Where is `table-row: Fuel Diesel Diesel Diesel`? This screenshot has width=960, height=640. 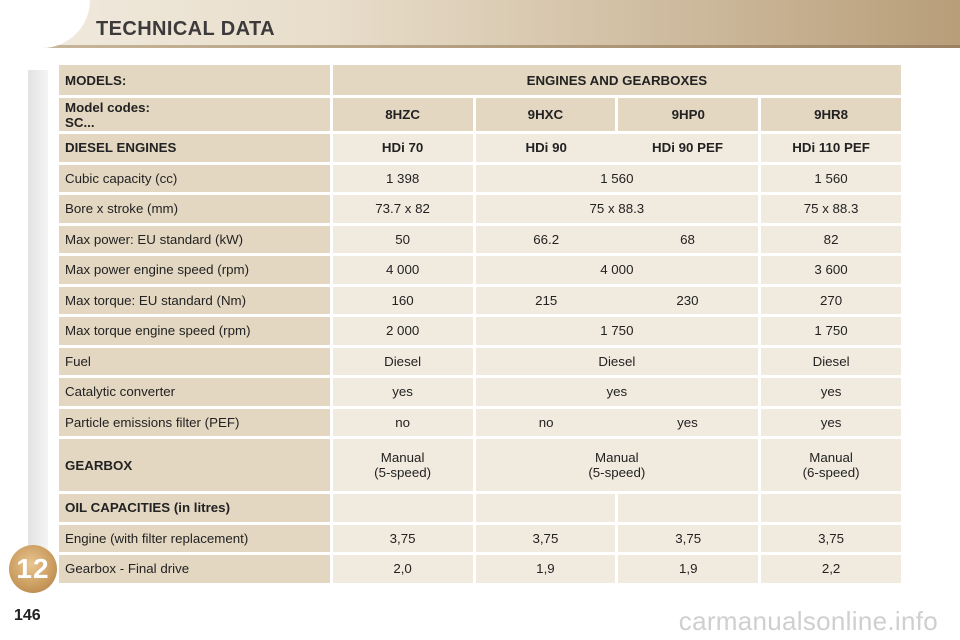 table-row: Fuel Diesel Diesel Diesel is located at coordinates (480, 361).